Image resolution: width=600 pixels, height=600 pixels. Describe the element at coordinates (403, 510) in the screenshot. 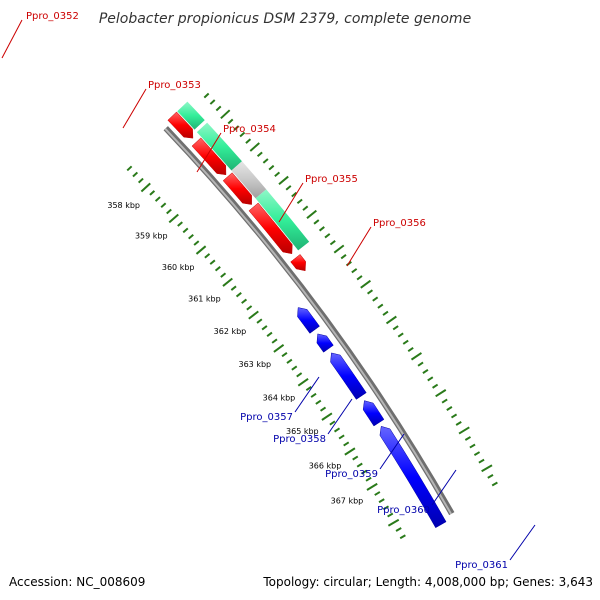

I see `gene-label-reverse: Ppro_0360` at that location.